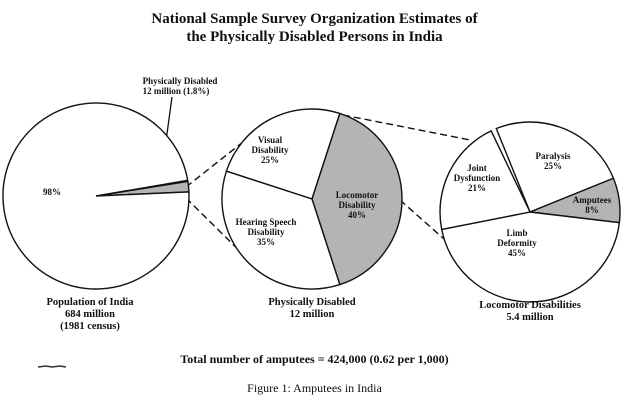 This screenshot has height=406, width=629. What do you see at coordinates (90, 302) in the screenshot?
I see `caption-line: Population of India` at bounding box center [90, 302].